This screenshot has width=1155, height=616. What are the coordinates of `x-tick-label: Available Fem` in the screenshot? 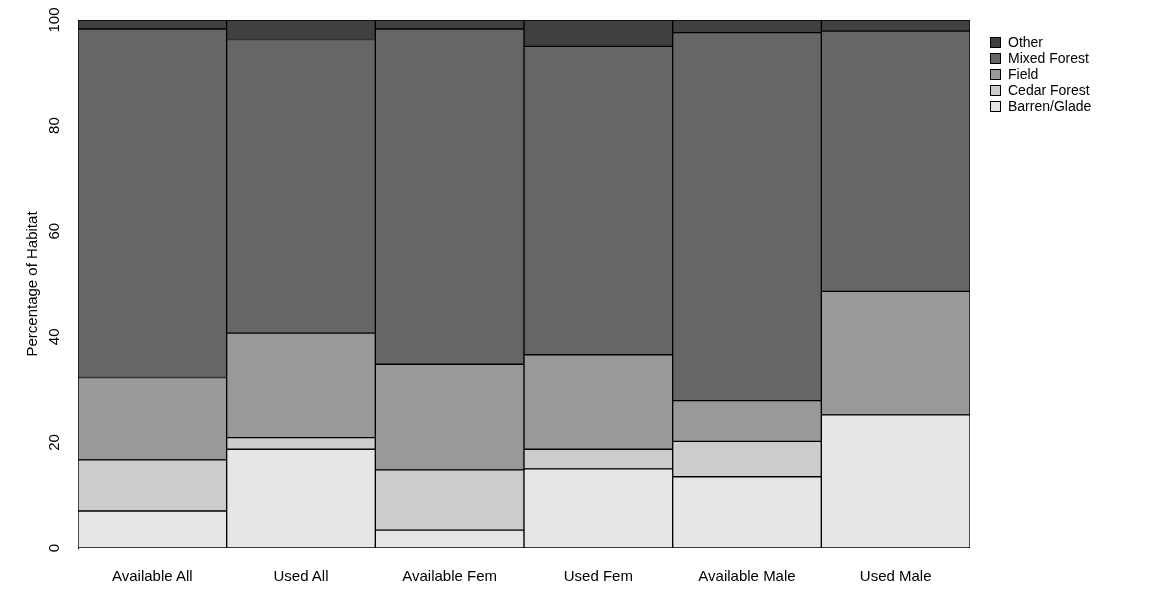 It's located at (450, 576).